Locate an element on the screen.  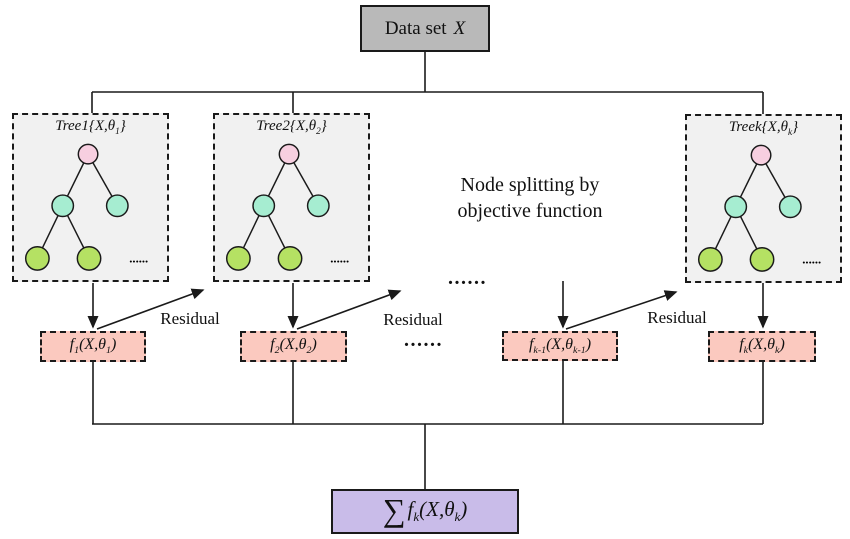
dataset-box: Data set X is located at coordinates (425, 28).